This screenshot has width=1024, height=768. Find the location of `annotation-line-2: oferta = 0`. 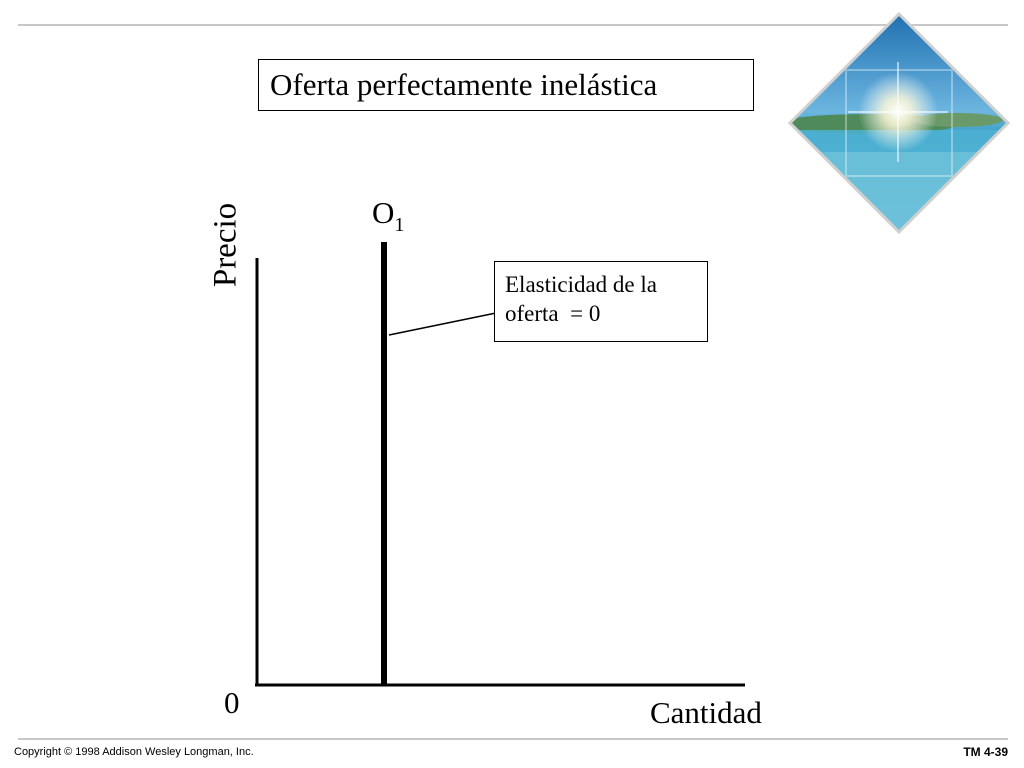

annotation-line-2: oferta = 0 is located at coordinates (553, 313).